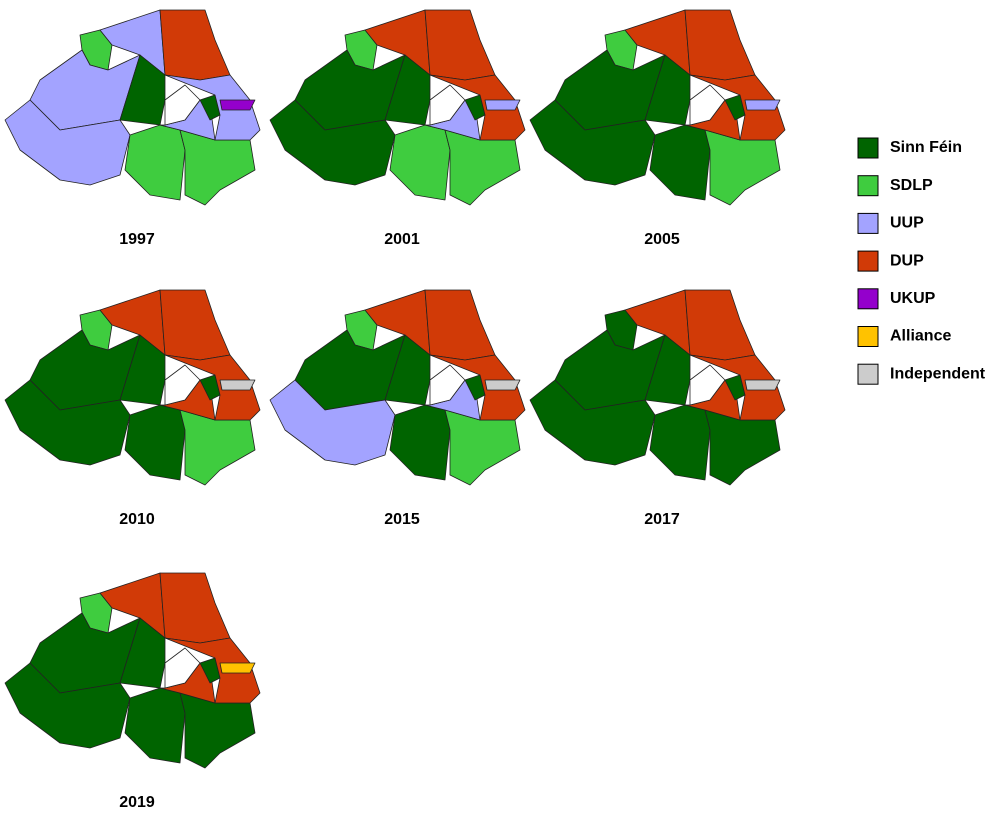 The width and height of the screenshot is (1000, 814). I want to click on election-map: 2017, so click(657, 408).